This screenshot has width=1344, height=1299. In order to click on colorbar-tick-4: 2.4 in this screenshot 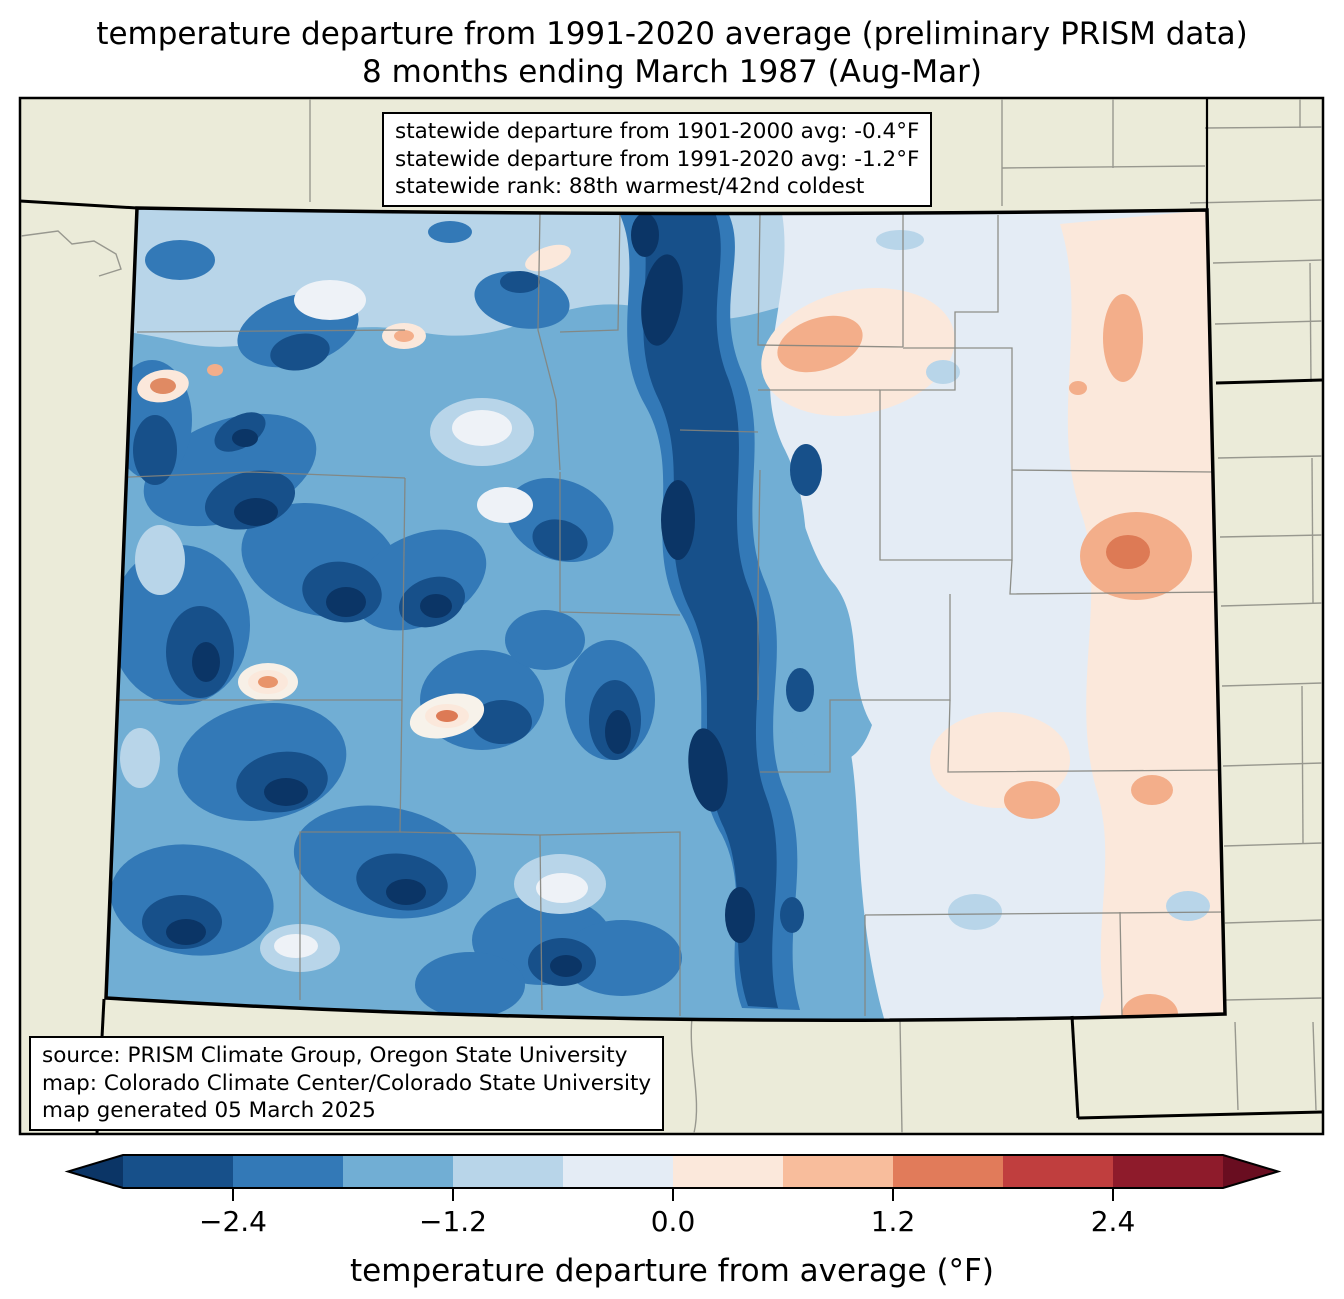, I will do `click(1113, 1221)`.